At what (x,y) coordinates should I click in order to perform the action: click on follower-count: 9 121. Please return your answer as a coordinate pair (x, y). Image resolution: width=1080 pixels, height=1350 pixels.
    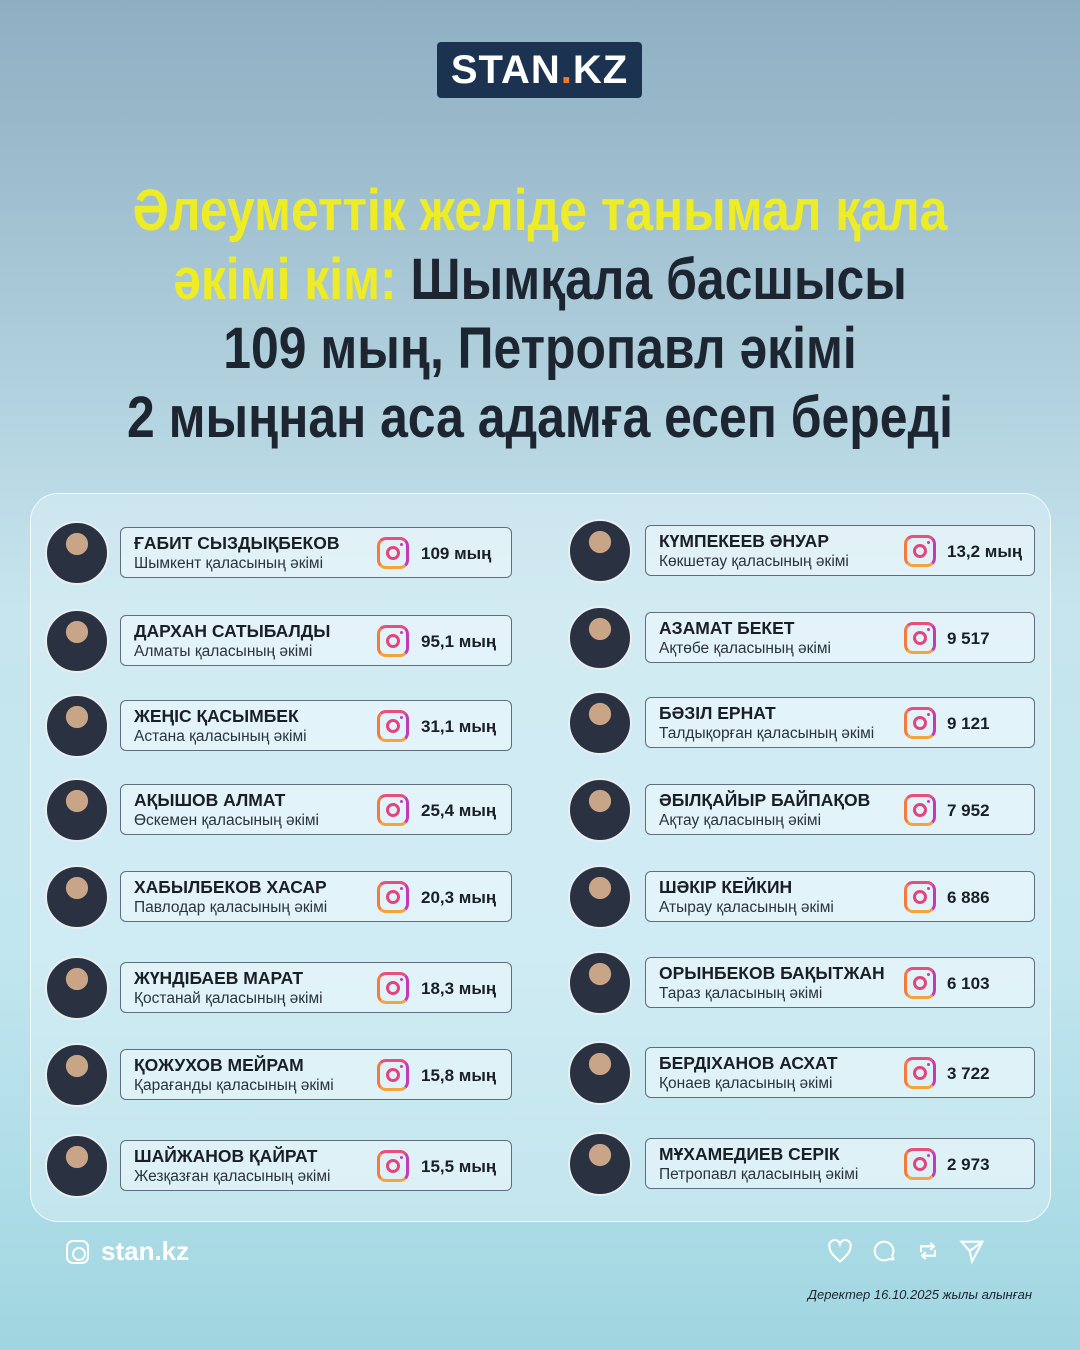
    Looking at the image, I should click on (968, 723).